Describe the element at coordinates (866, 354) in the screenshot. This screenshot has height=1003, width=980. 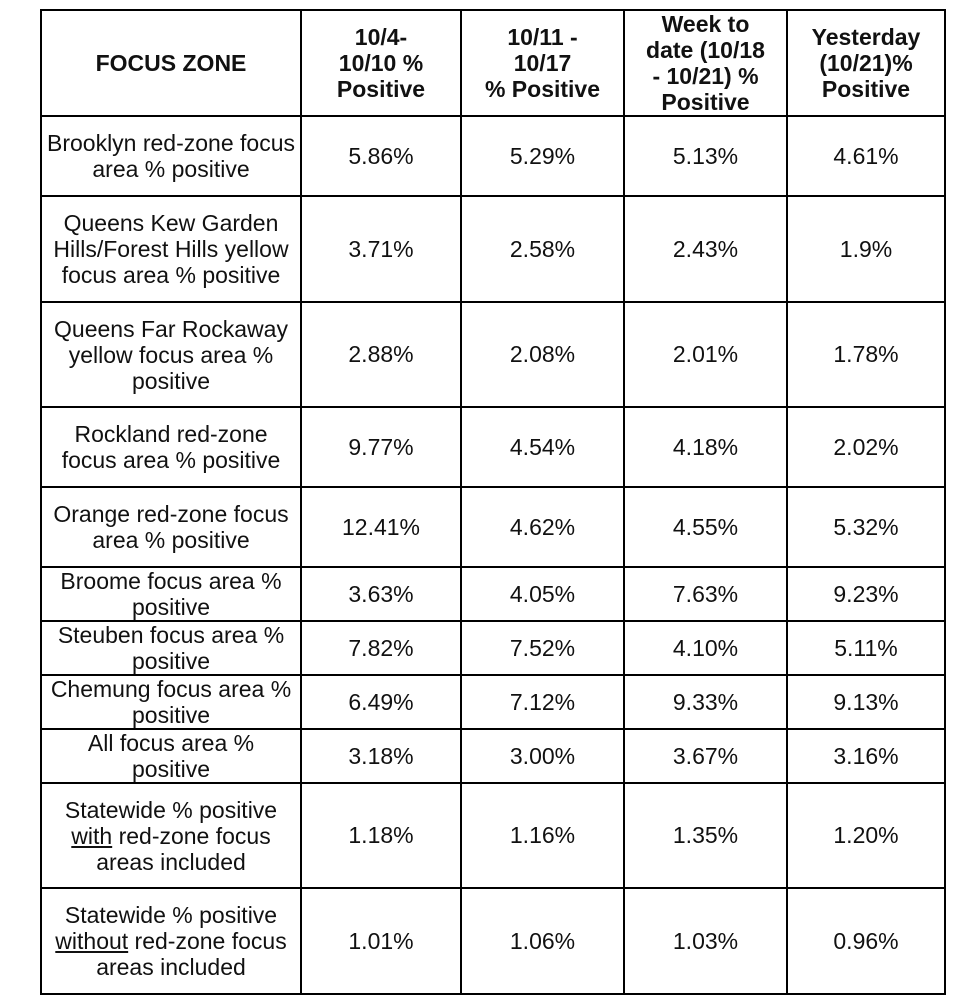
I see `value-cell: 1.78%` at that location.